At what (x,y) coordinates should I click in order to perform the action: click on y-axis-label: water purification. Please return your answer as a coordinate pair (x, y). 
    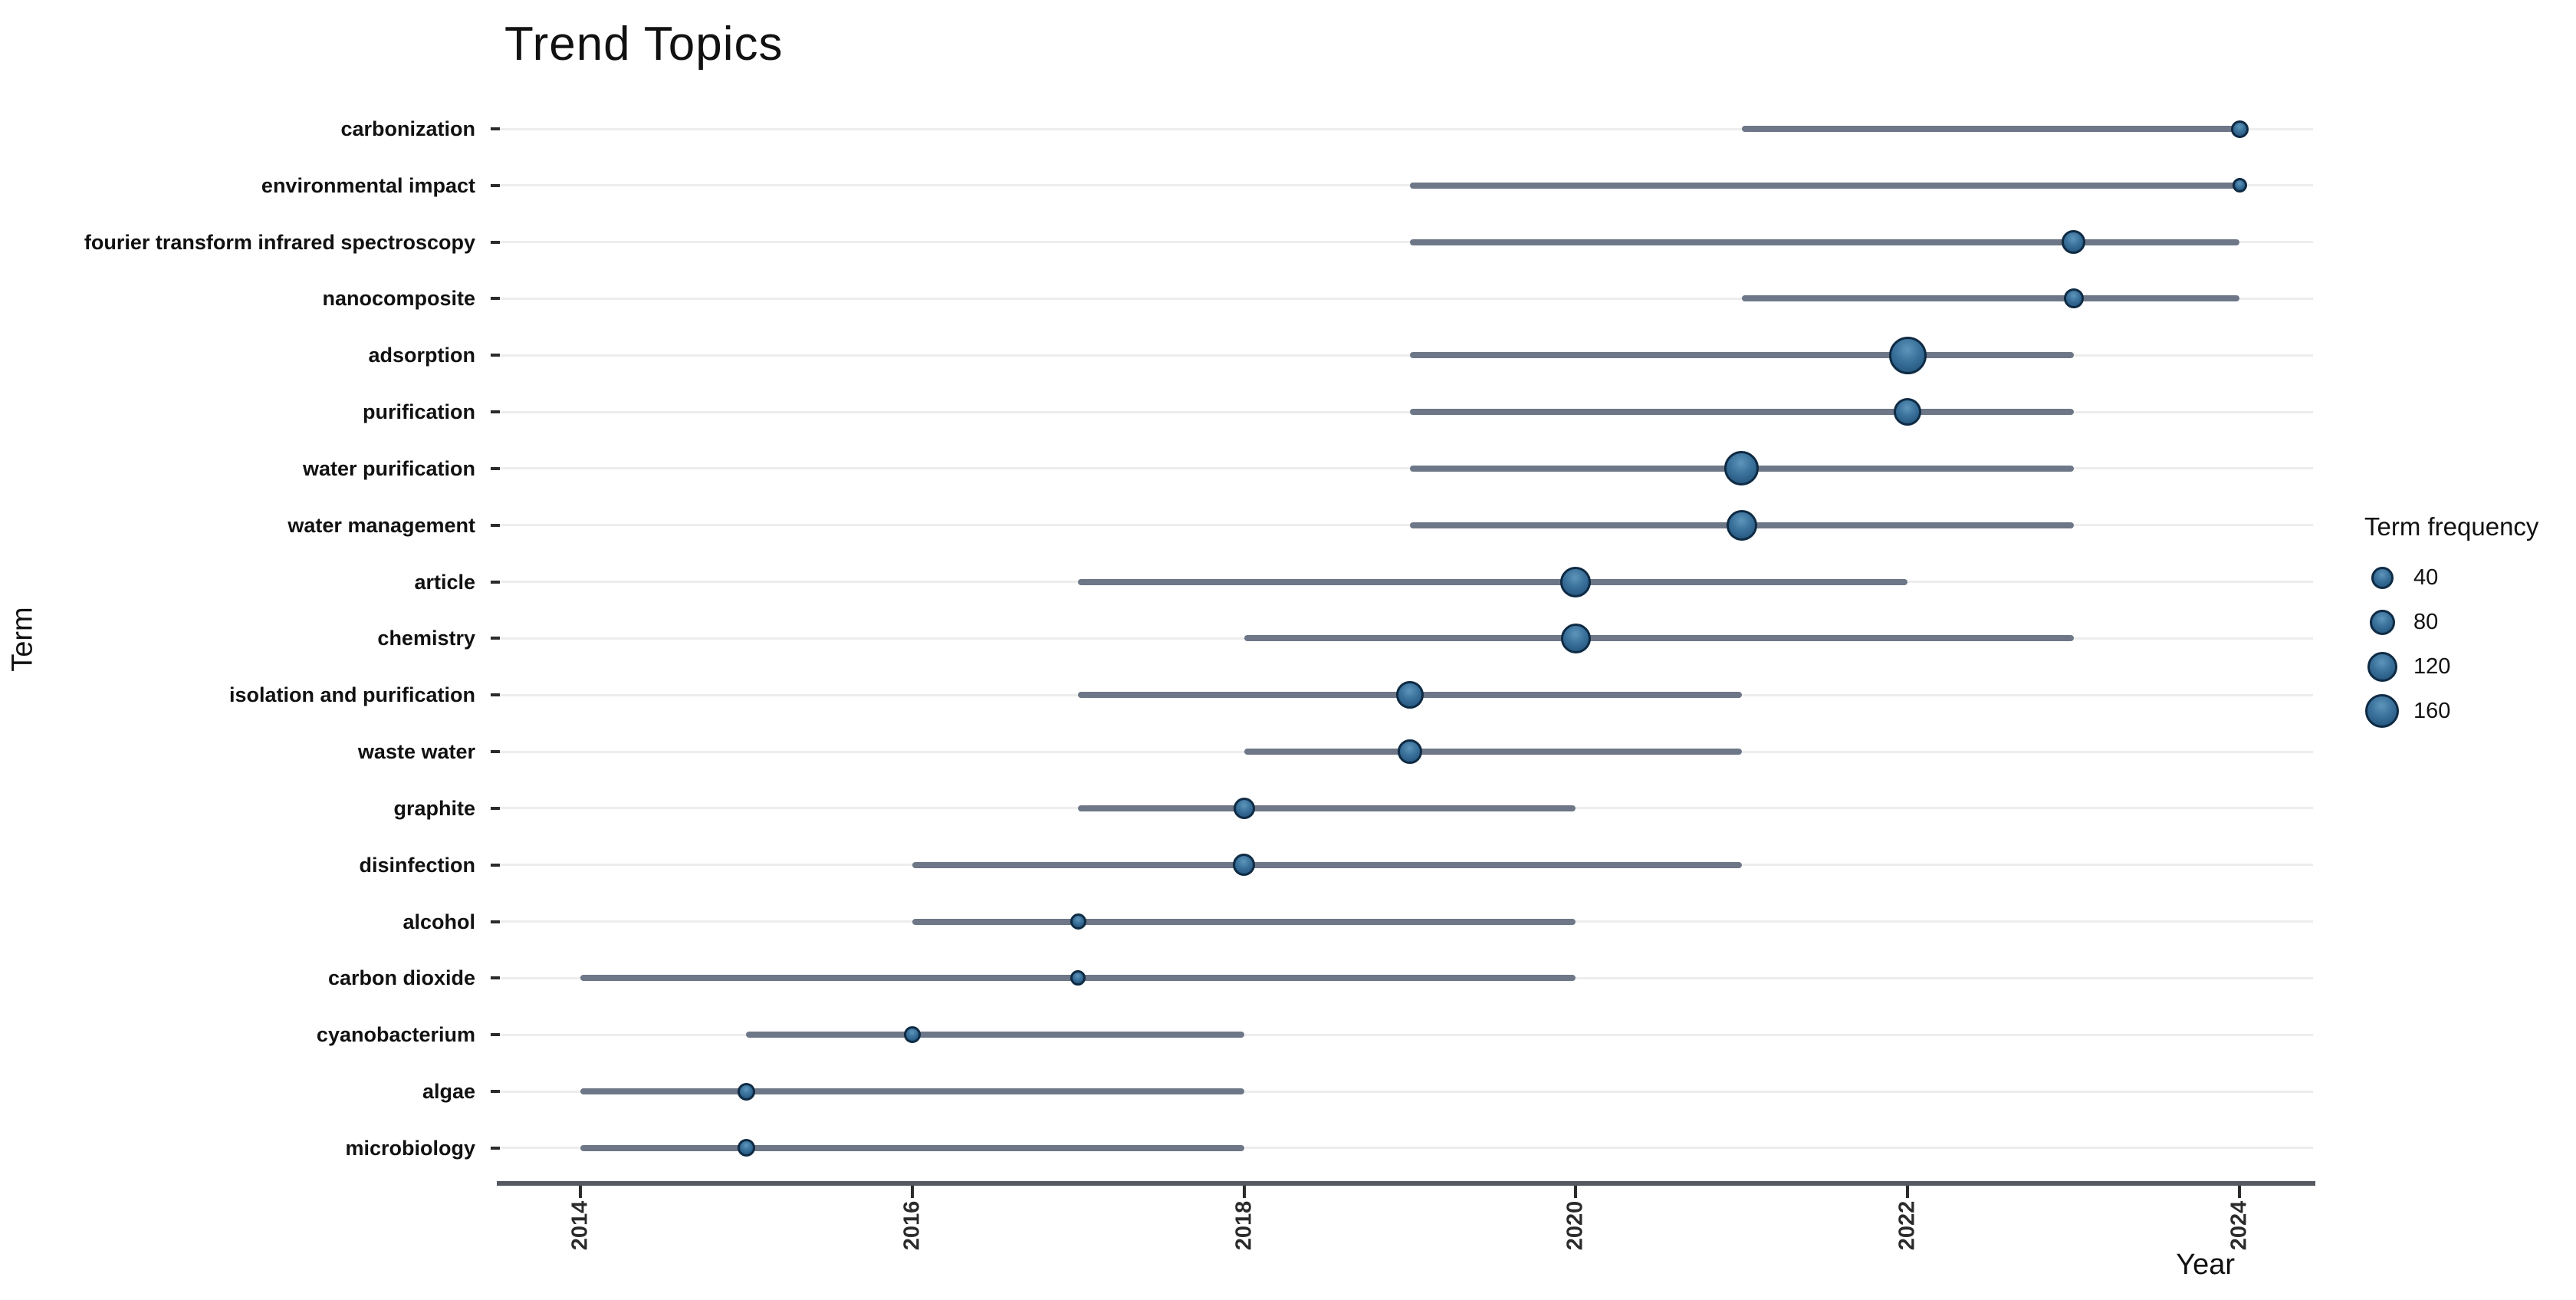
    Looking at the image, I should click on (389, 468).